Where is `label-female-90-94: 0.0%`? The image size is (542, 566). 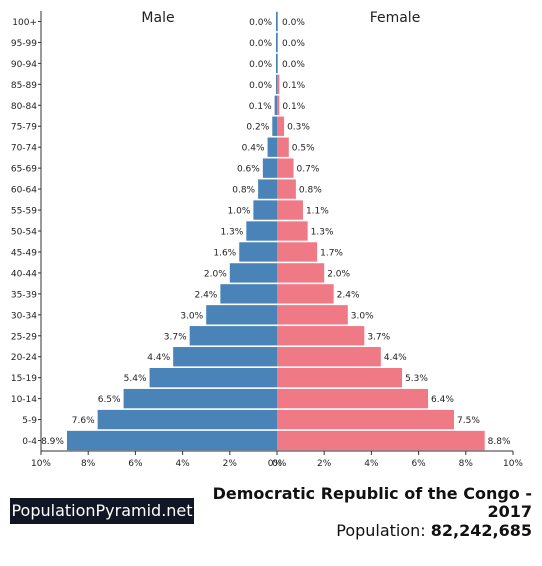
label-female-90-94: 0.0% is located at coordinates (293, 65).